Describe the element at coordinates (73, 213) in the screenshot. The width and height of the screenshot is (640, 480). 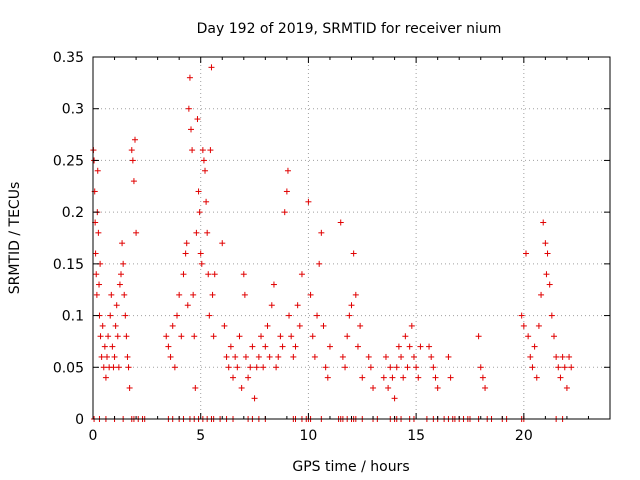
I see `y-tick-label: 0.2` at that location.